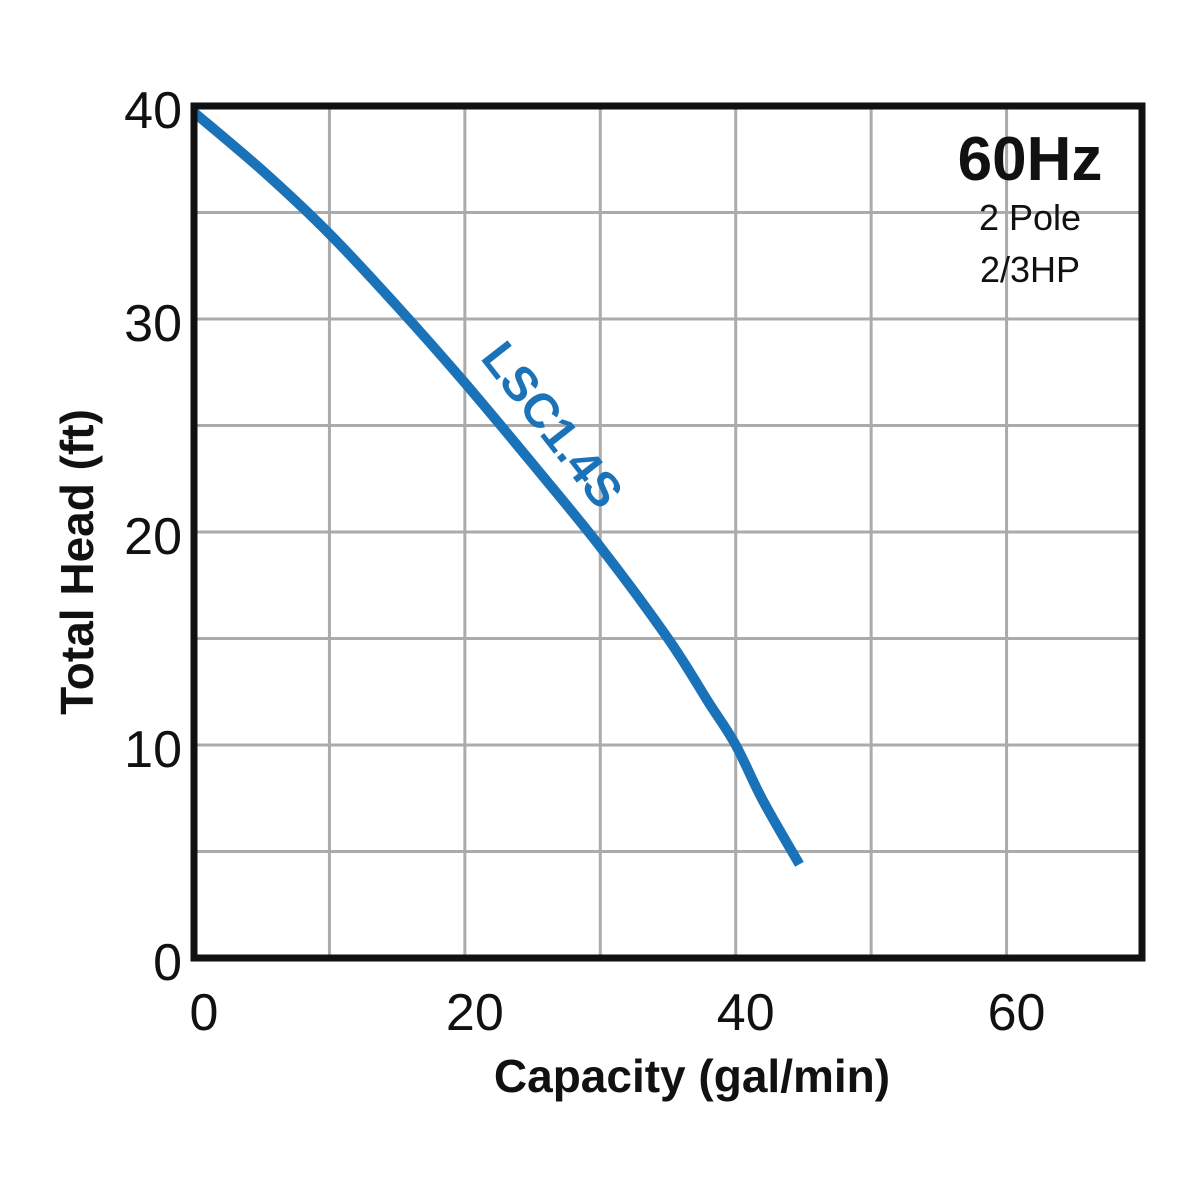 Image resolution: width=1200 pixels, height=1200 pixels. What do you see at coordinates (153, 750) in the screenshot?
I see `y-tick-label: 10` at bounding box center [153, 750].